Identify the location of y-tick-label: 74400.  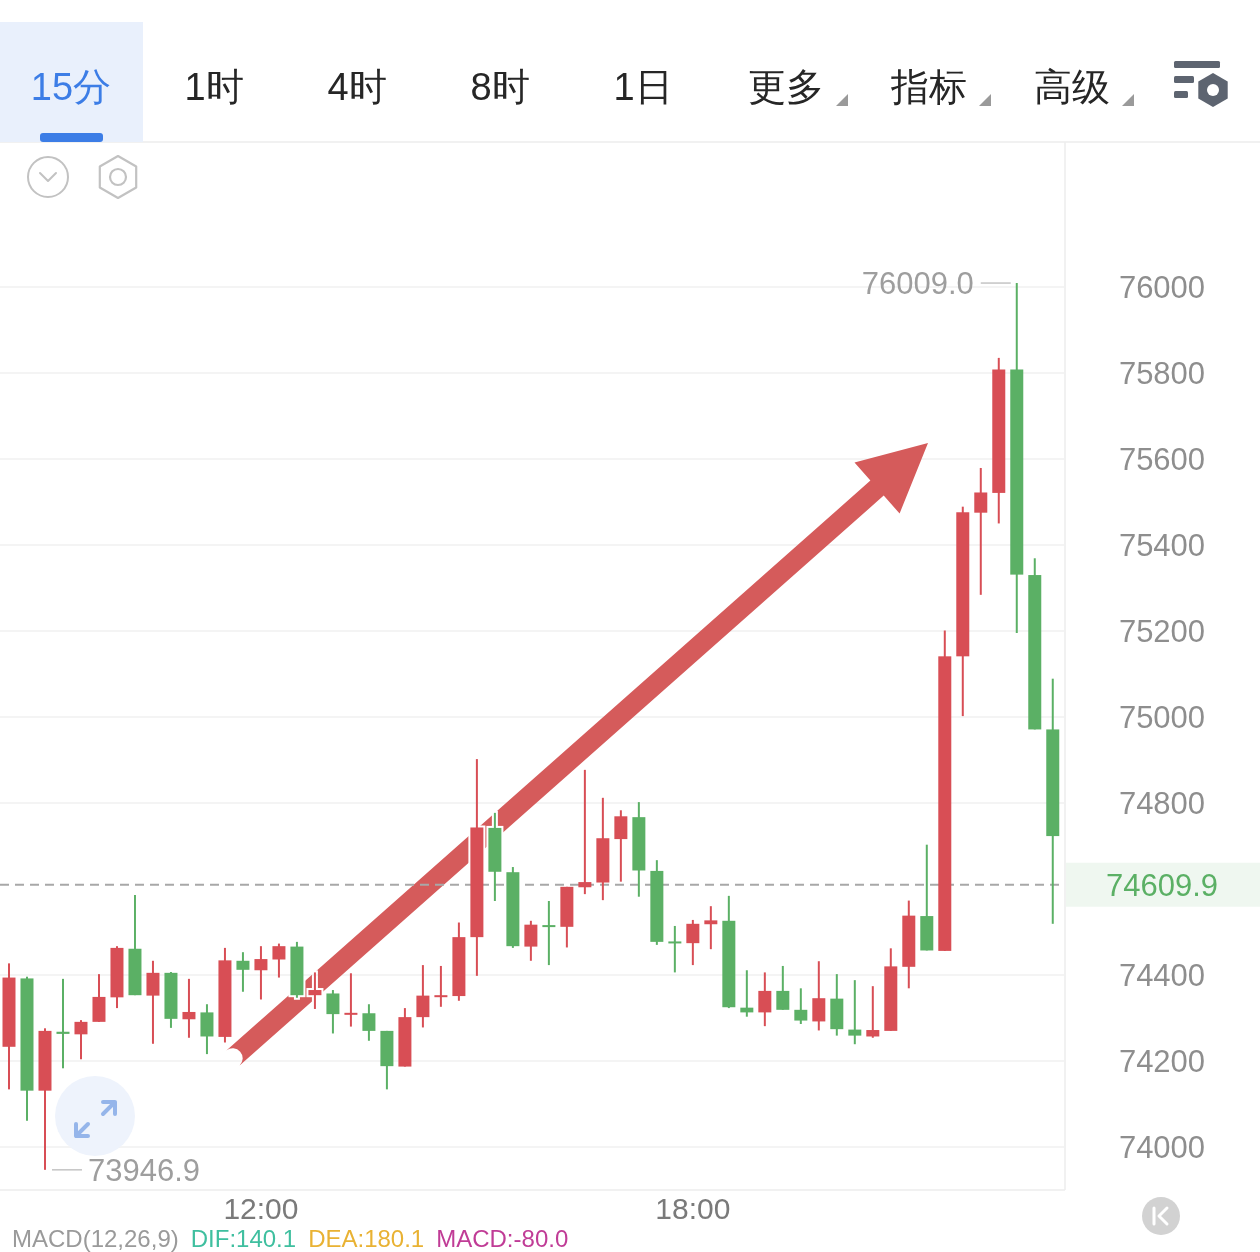
(1162, 975).